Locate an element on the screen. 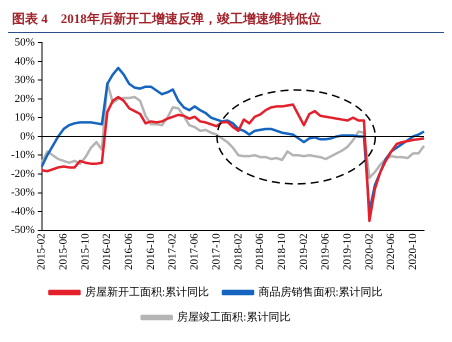 The image size is (452, 342). x-tick-label: 2016-10 is located at coordinates (150, 251).